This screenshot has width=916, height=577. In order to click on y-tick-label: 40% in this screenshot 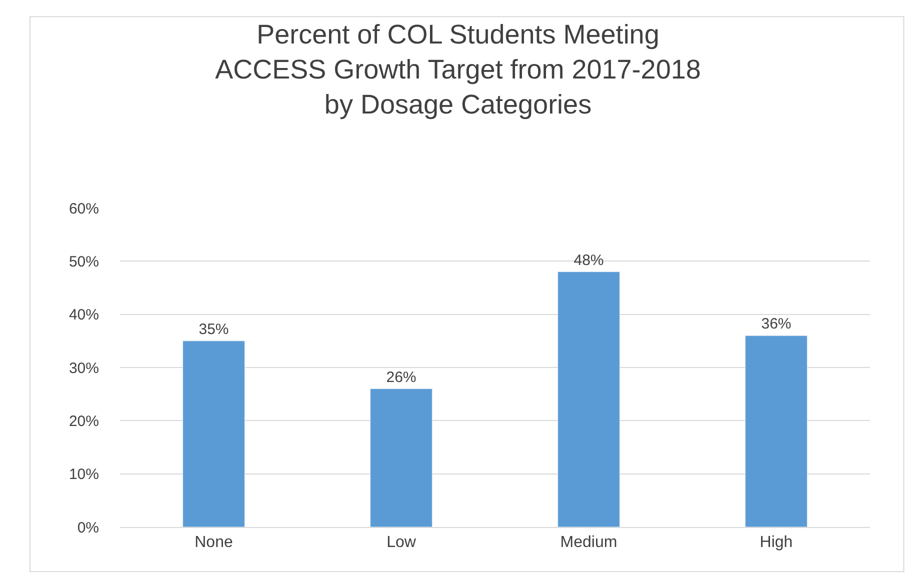, I will do `click(83, 315)`.